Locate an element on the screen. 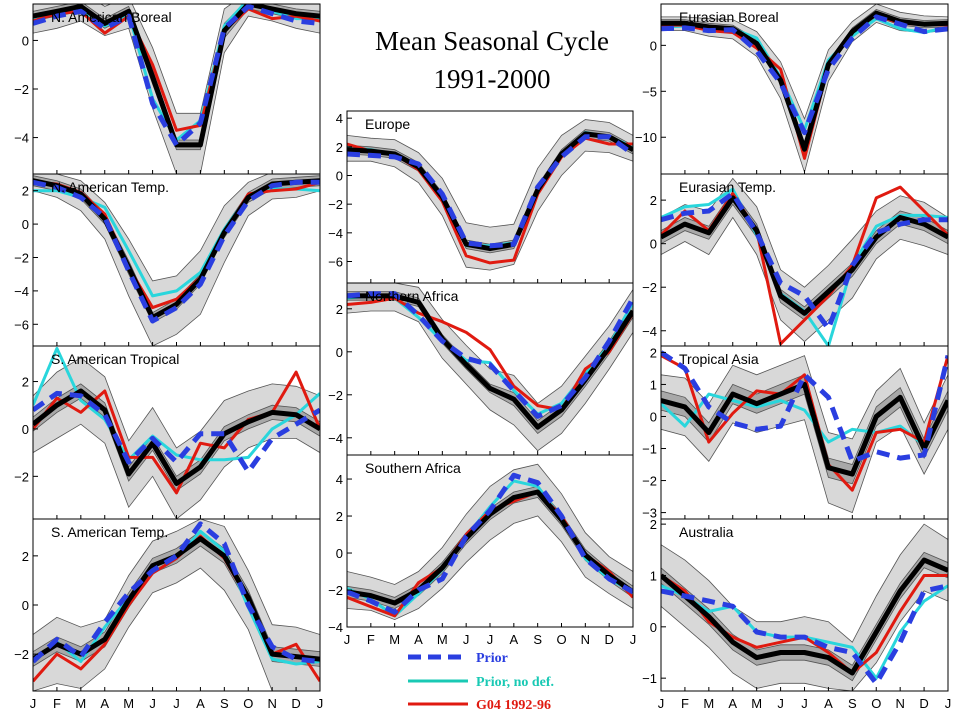 Image resolution: width=960 pixels, height=720 pixels. y-tick-label: −6 is located at coordinates (21, 324).